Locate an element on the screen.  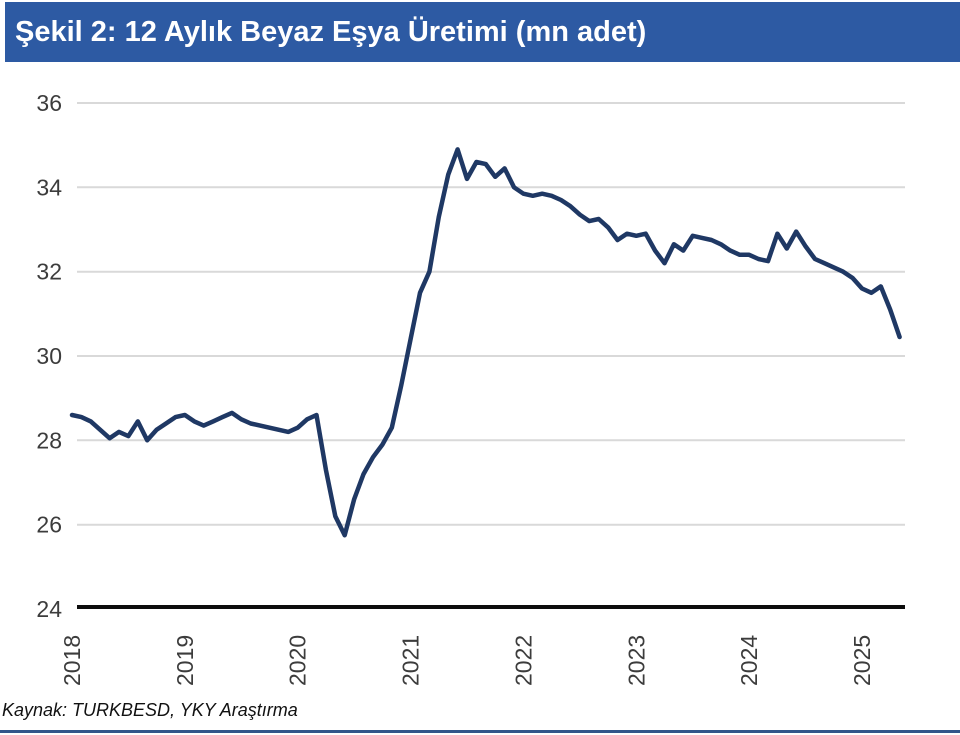
y-tick-label: 26 is located at coordinates (49, 525).